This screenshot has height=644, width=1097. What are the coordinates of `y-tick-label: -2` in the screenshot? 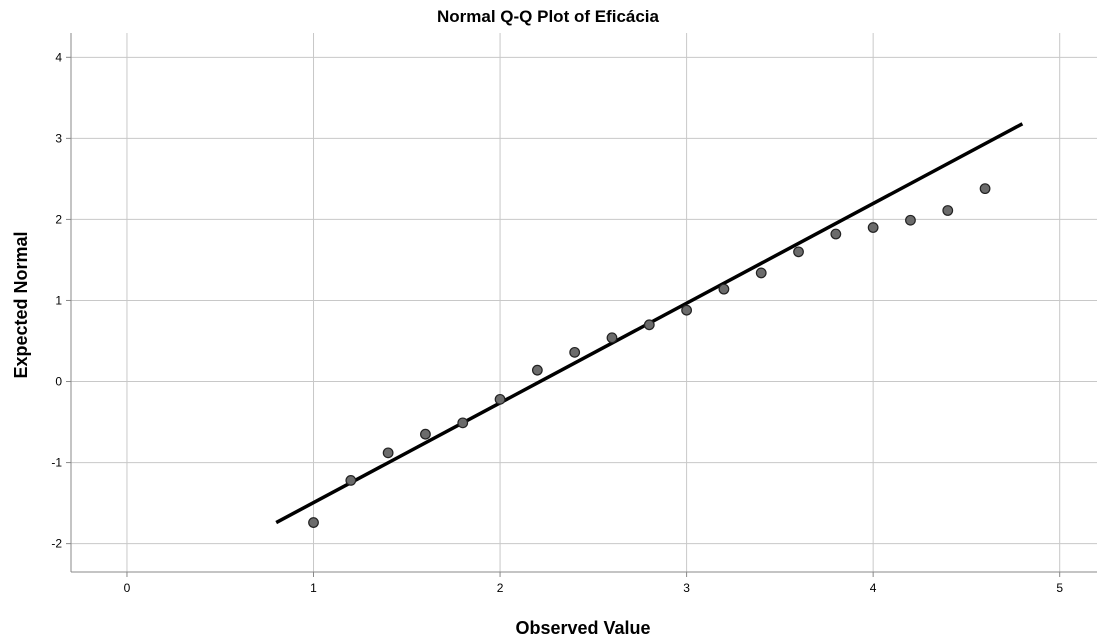 It's located at (56, 544).